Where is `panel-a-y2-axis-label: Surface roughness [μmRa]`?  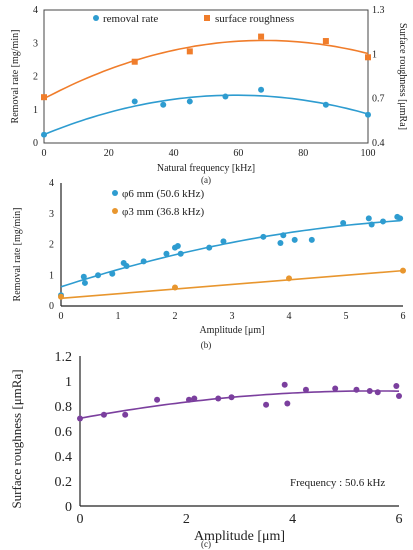
panel-a-y2-axis-label: Surface roughness [μmRa] is located at coordinates (402, 76).